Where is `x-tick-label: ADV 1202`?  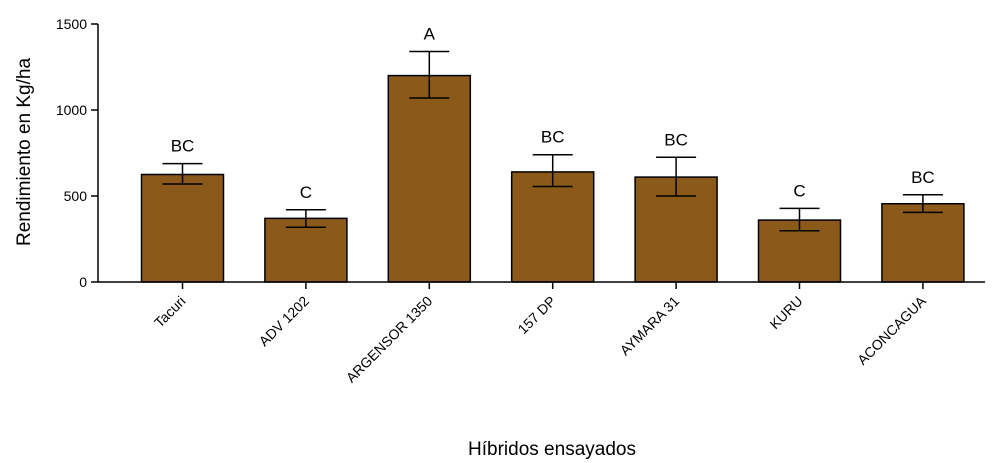
x-tick-label: ADV 1202 is located at coordinates (284, 321).